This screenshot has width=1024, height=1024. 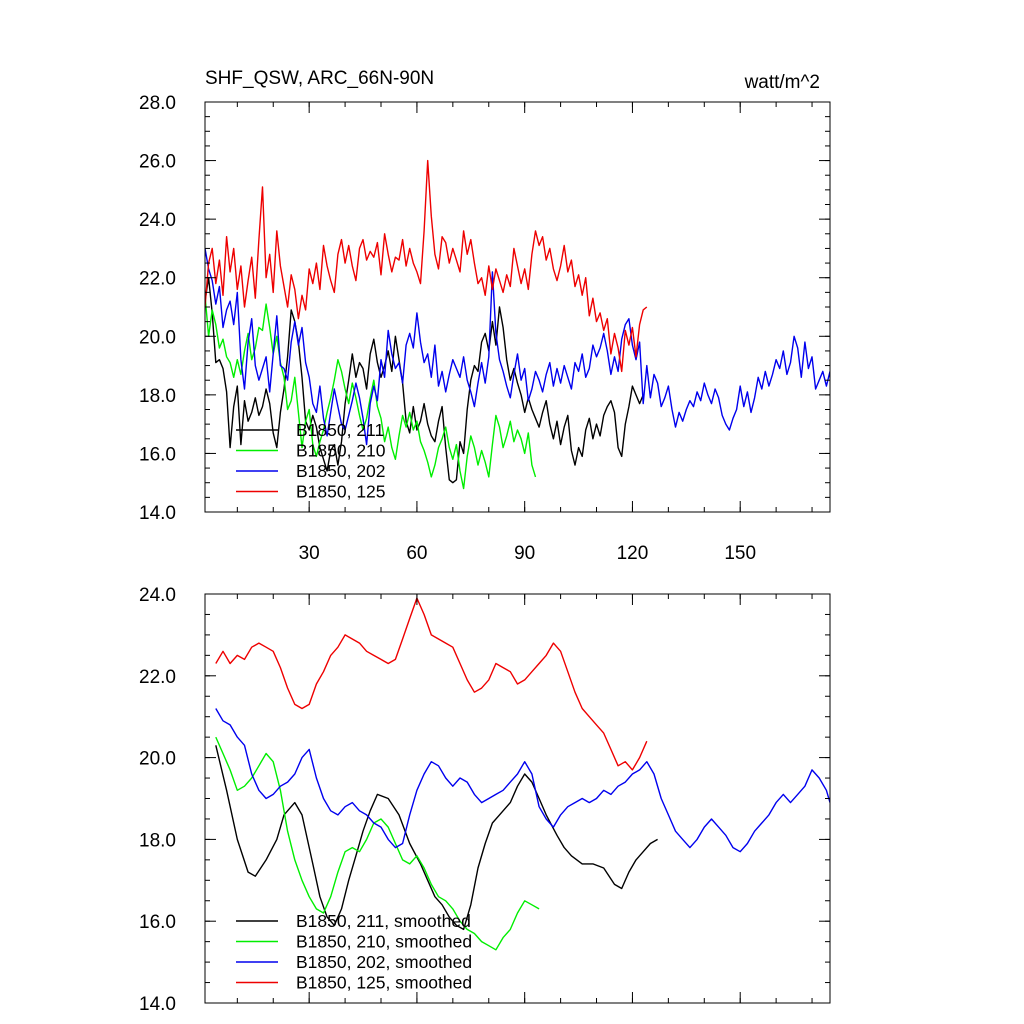 I want to click on legend-label-2: B1850, 210, smoothed, so click(x=384, y=942).